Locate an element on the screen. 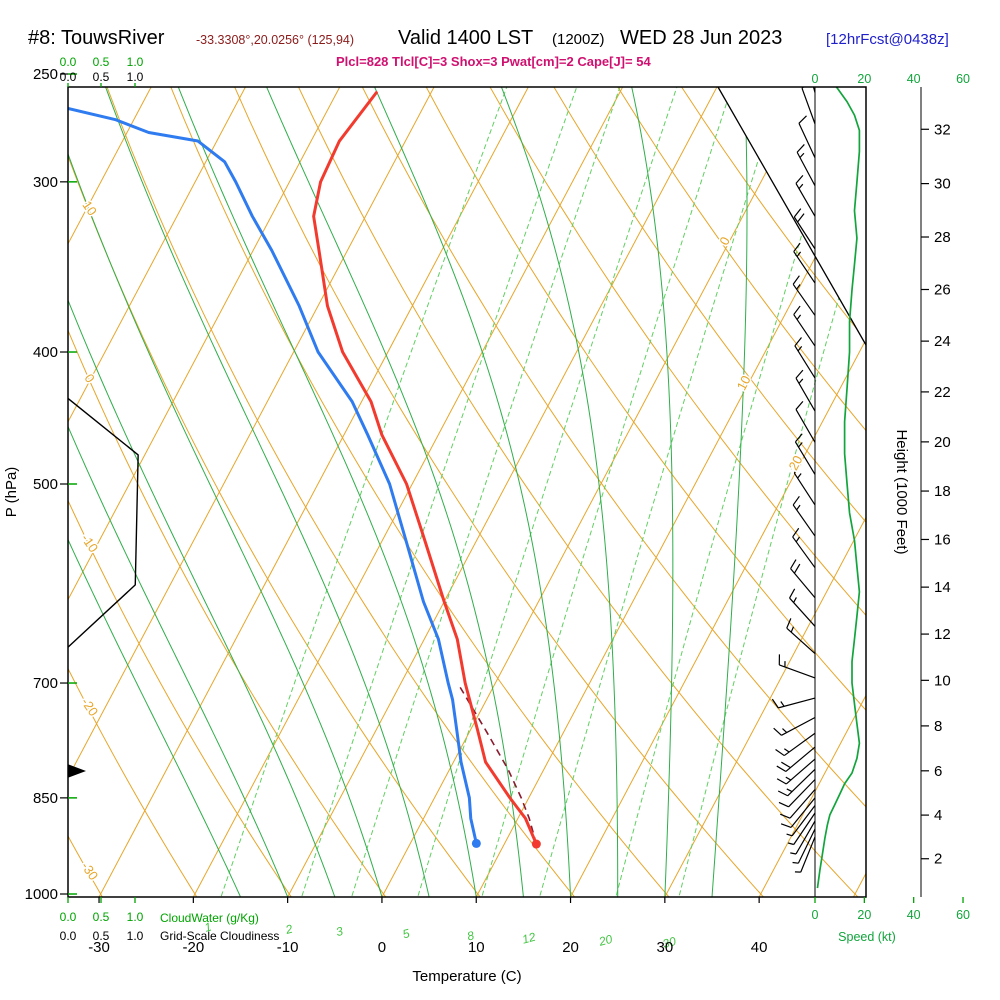  cloudiness-scale-bottom: 0.5 is located at coordinates (101, 936).